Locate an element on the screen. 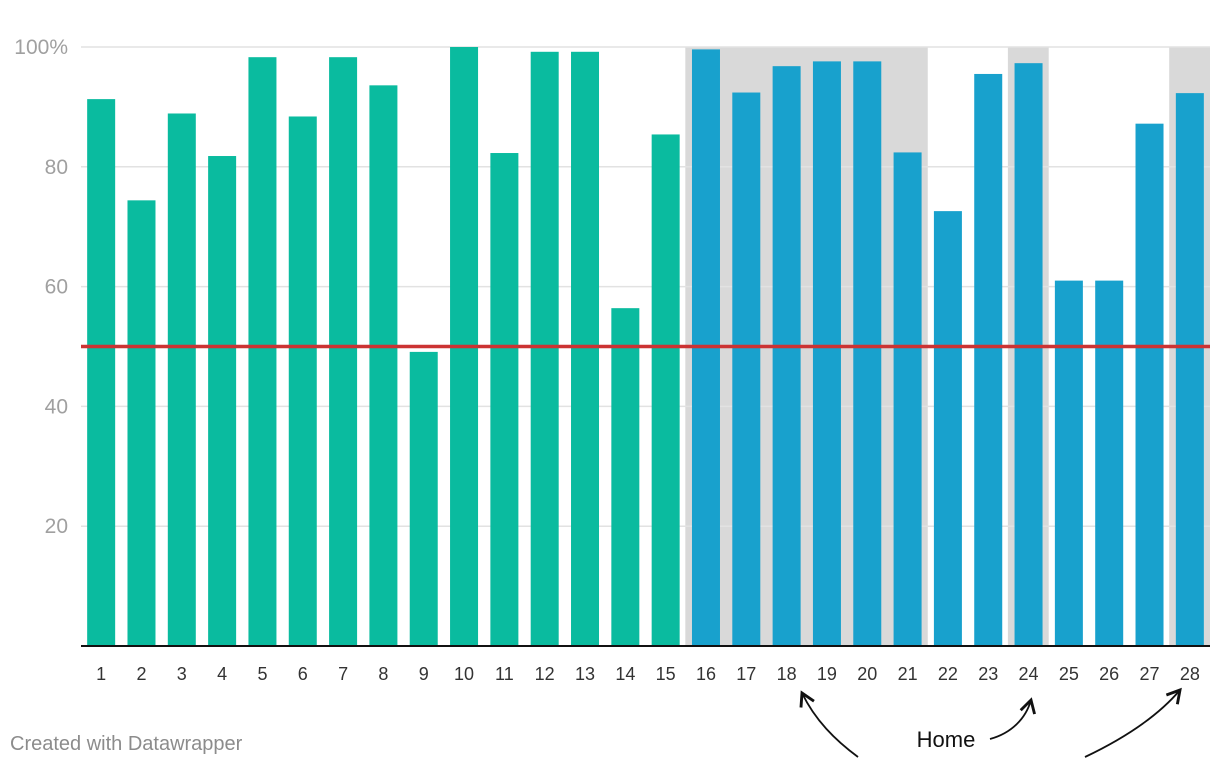 This screenshot has height=768, width=1220. x-tick-label: 23 is located at coordinates (988, 674).